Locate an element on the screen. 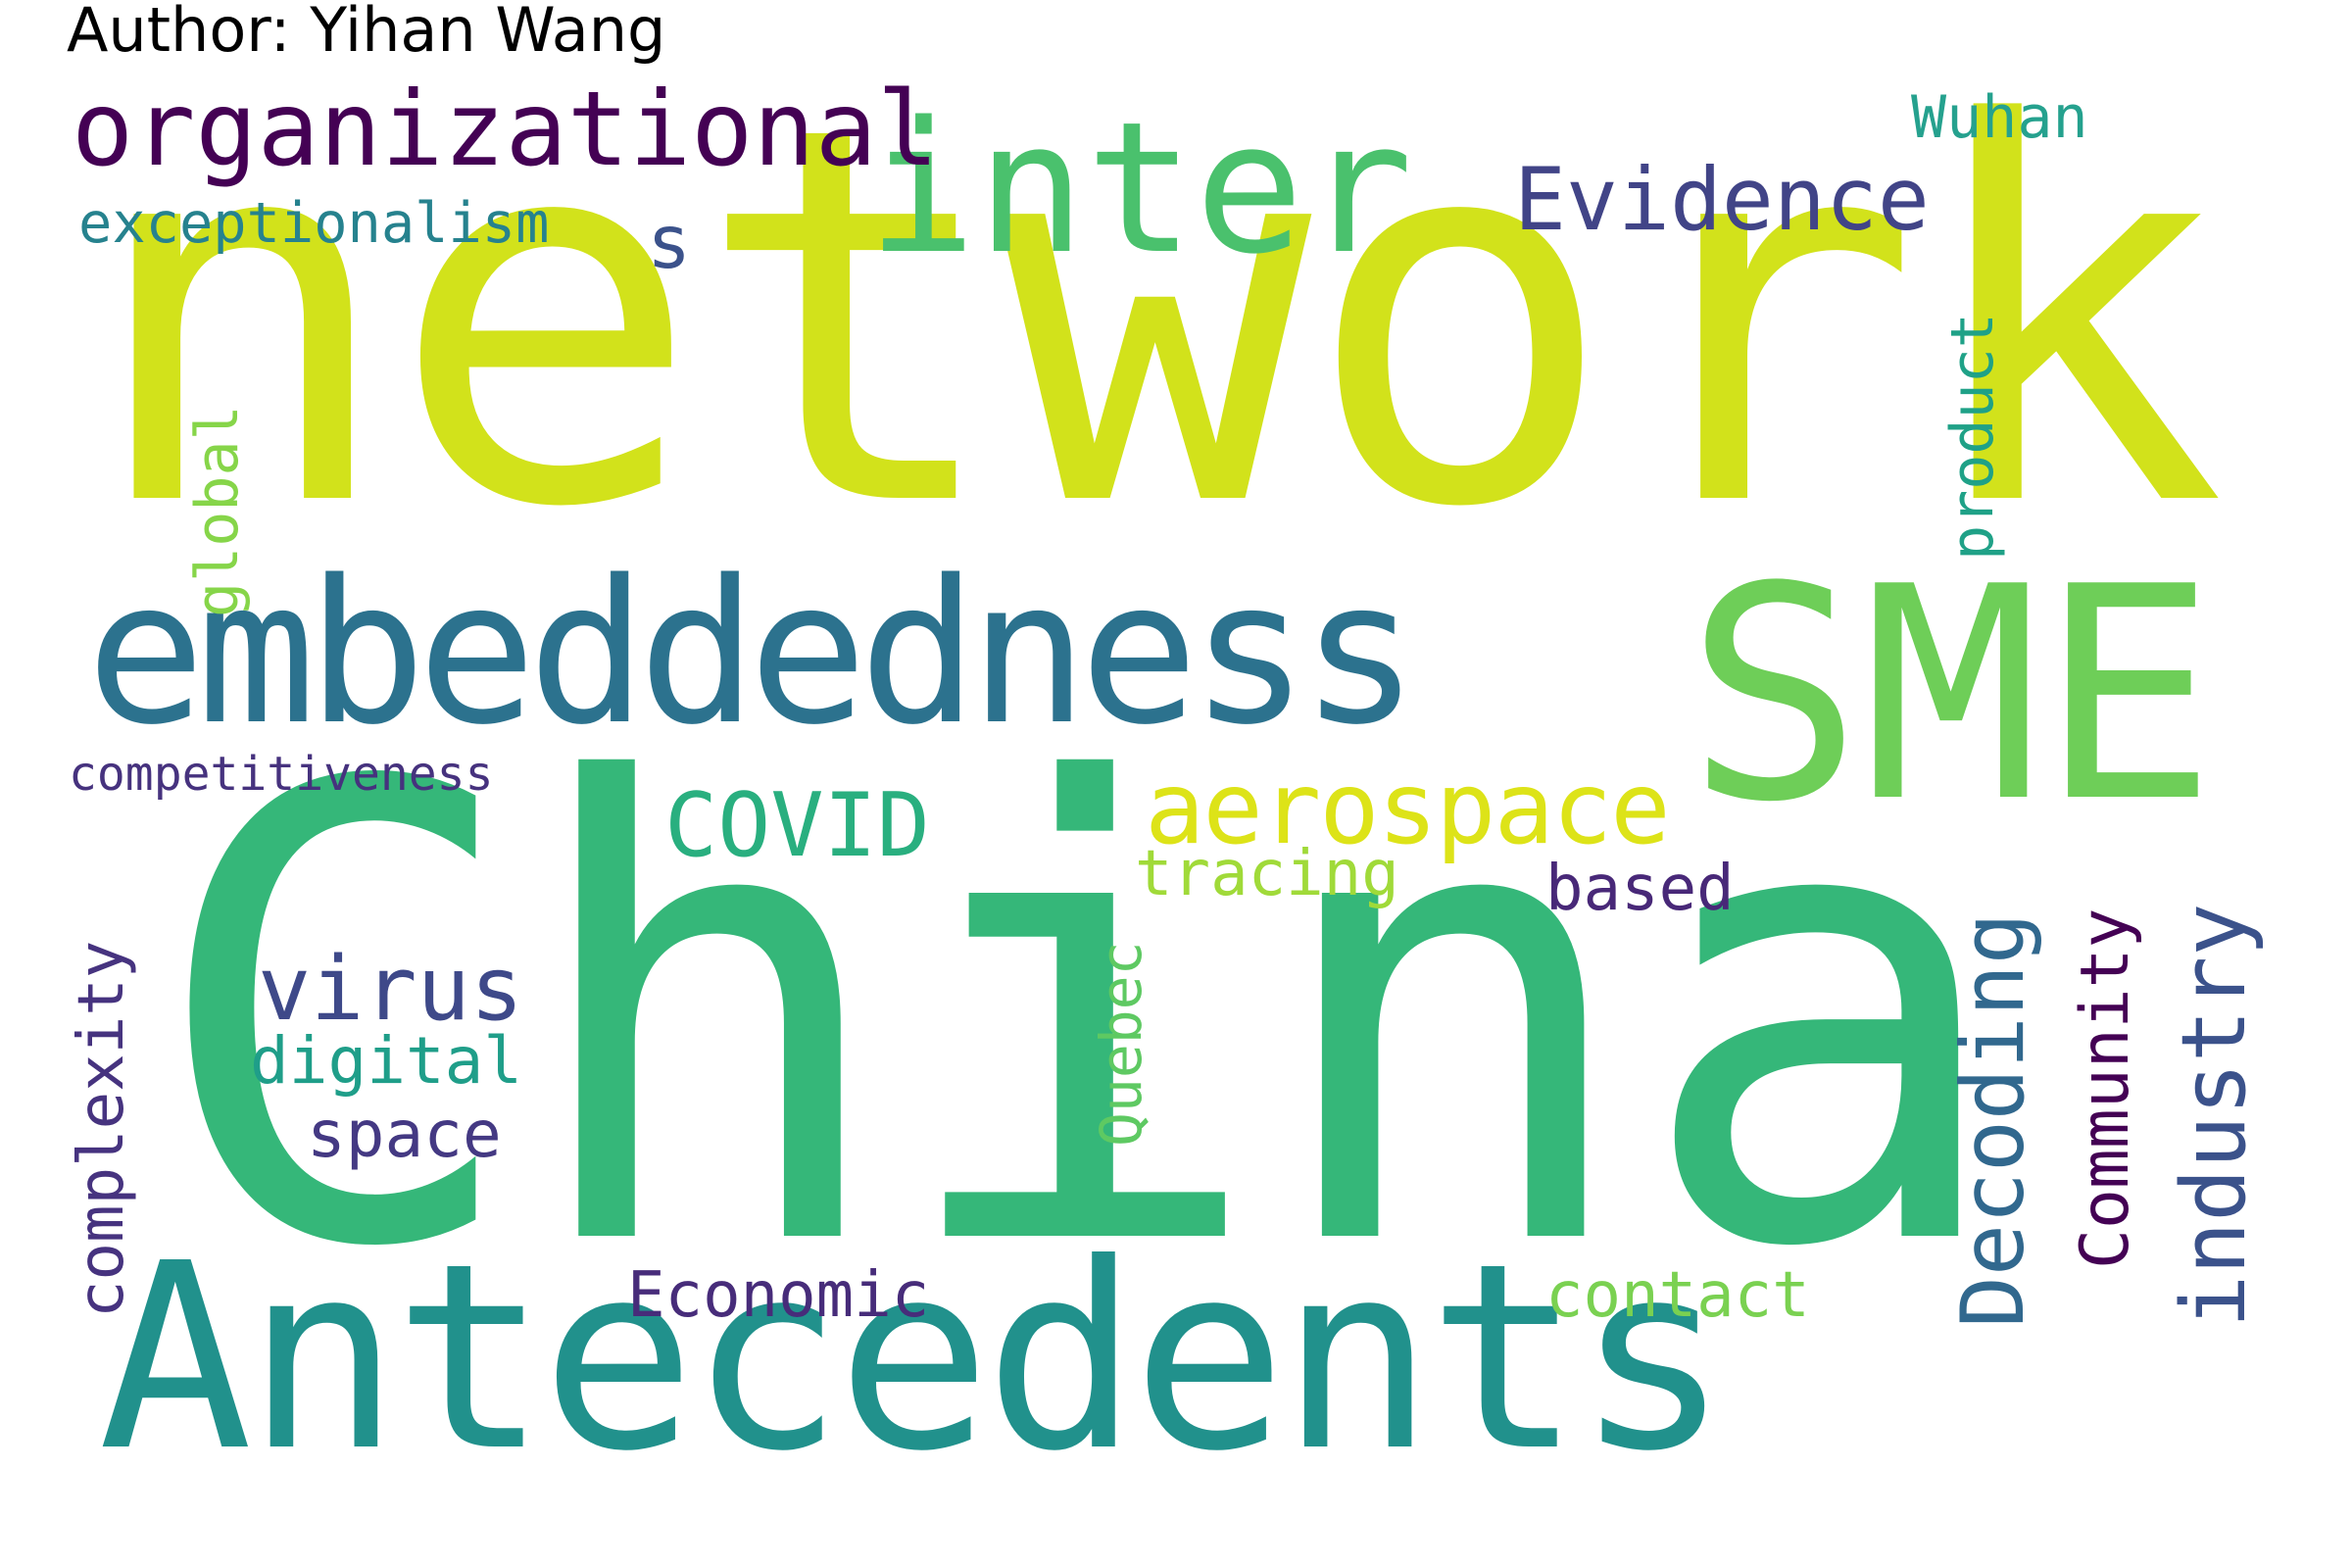 The width and height of the screenshot is (2352, 1568). word-decoding: Decoding is located at coordinates (1992, 1120).